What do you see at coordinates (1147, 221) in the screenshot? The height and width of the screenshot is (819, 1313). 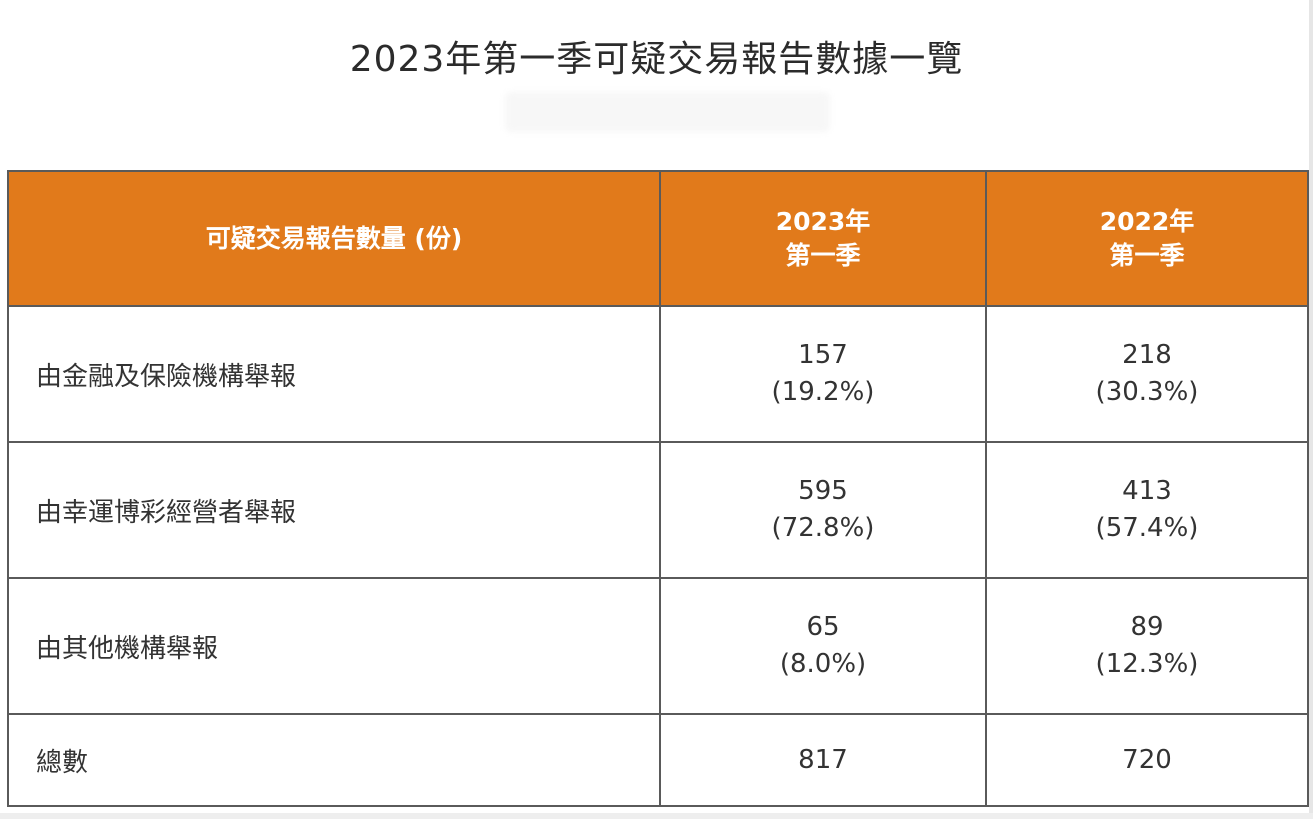 I see `header-2022-year: 2022年` at bounding box center [1147, 221].